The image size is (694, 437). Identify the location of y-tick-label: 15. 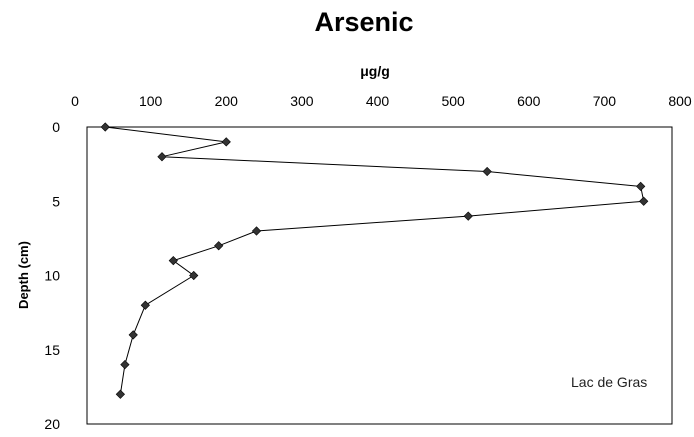
(52, 350).